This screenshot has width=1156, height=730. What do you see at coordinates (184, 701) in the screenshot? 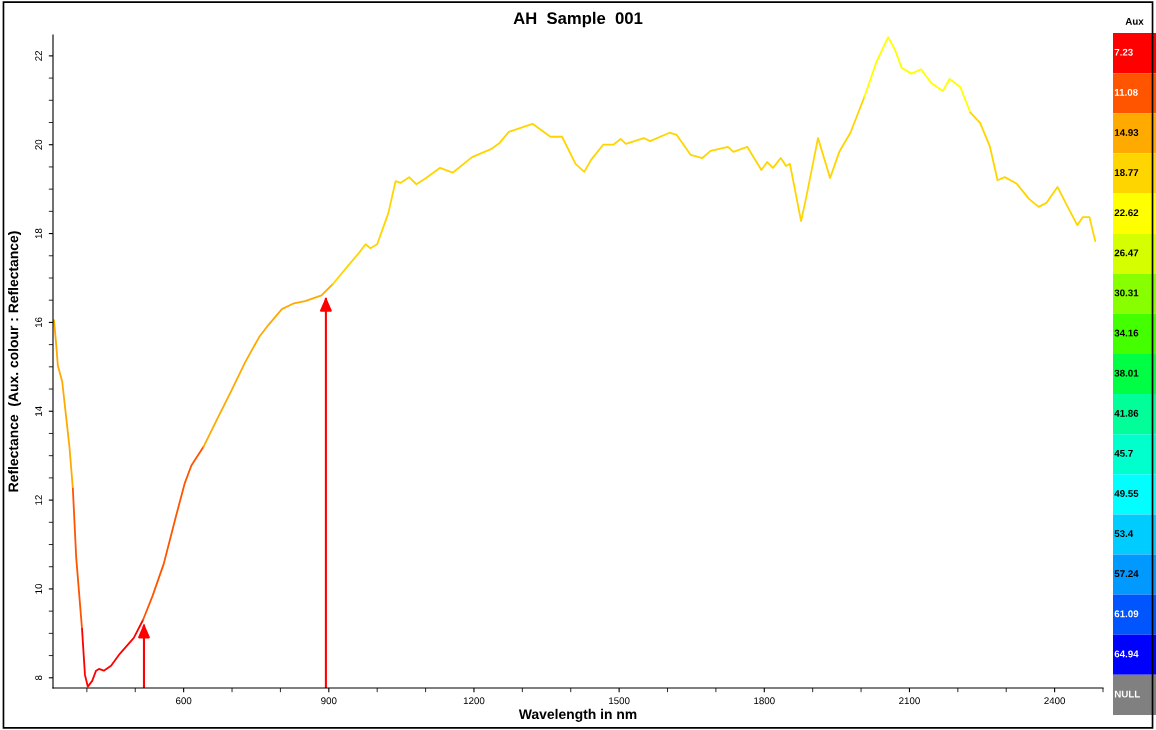
I see `x-tick-label: 600` at bounding box center [184, 701].